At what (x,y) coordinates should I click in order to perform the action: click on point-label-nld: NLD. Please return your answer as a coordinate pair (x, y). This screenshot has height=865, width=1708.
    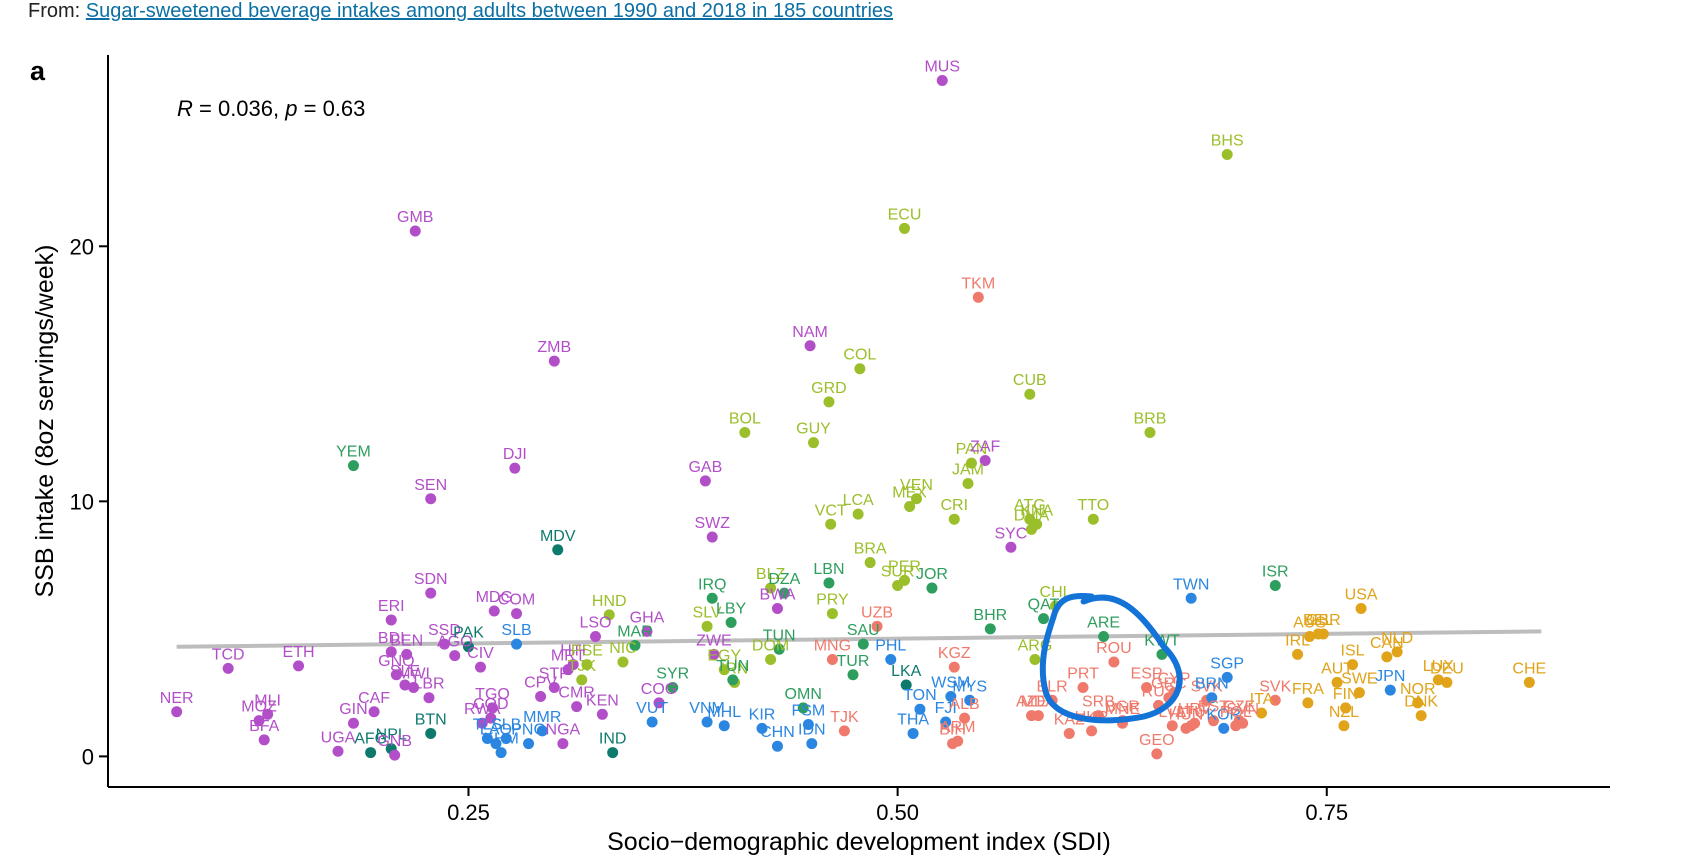
    Looking at the image, I should click on (1397, 638).